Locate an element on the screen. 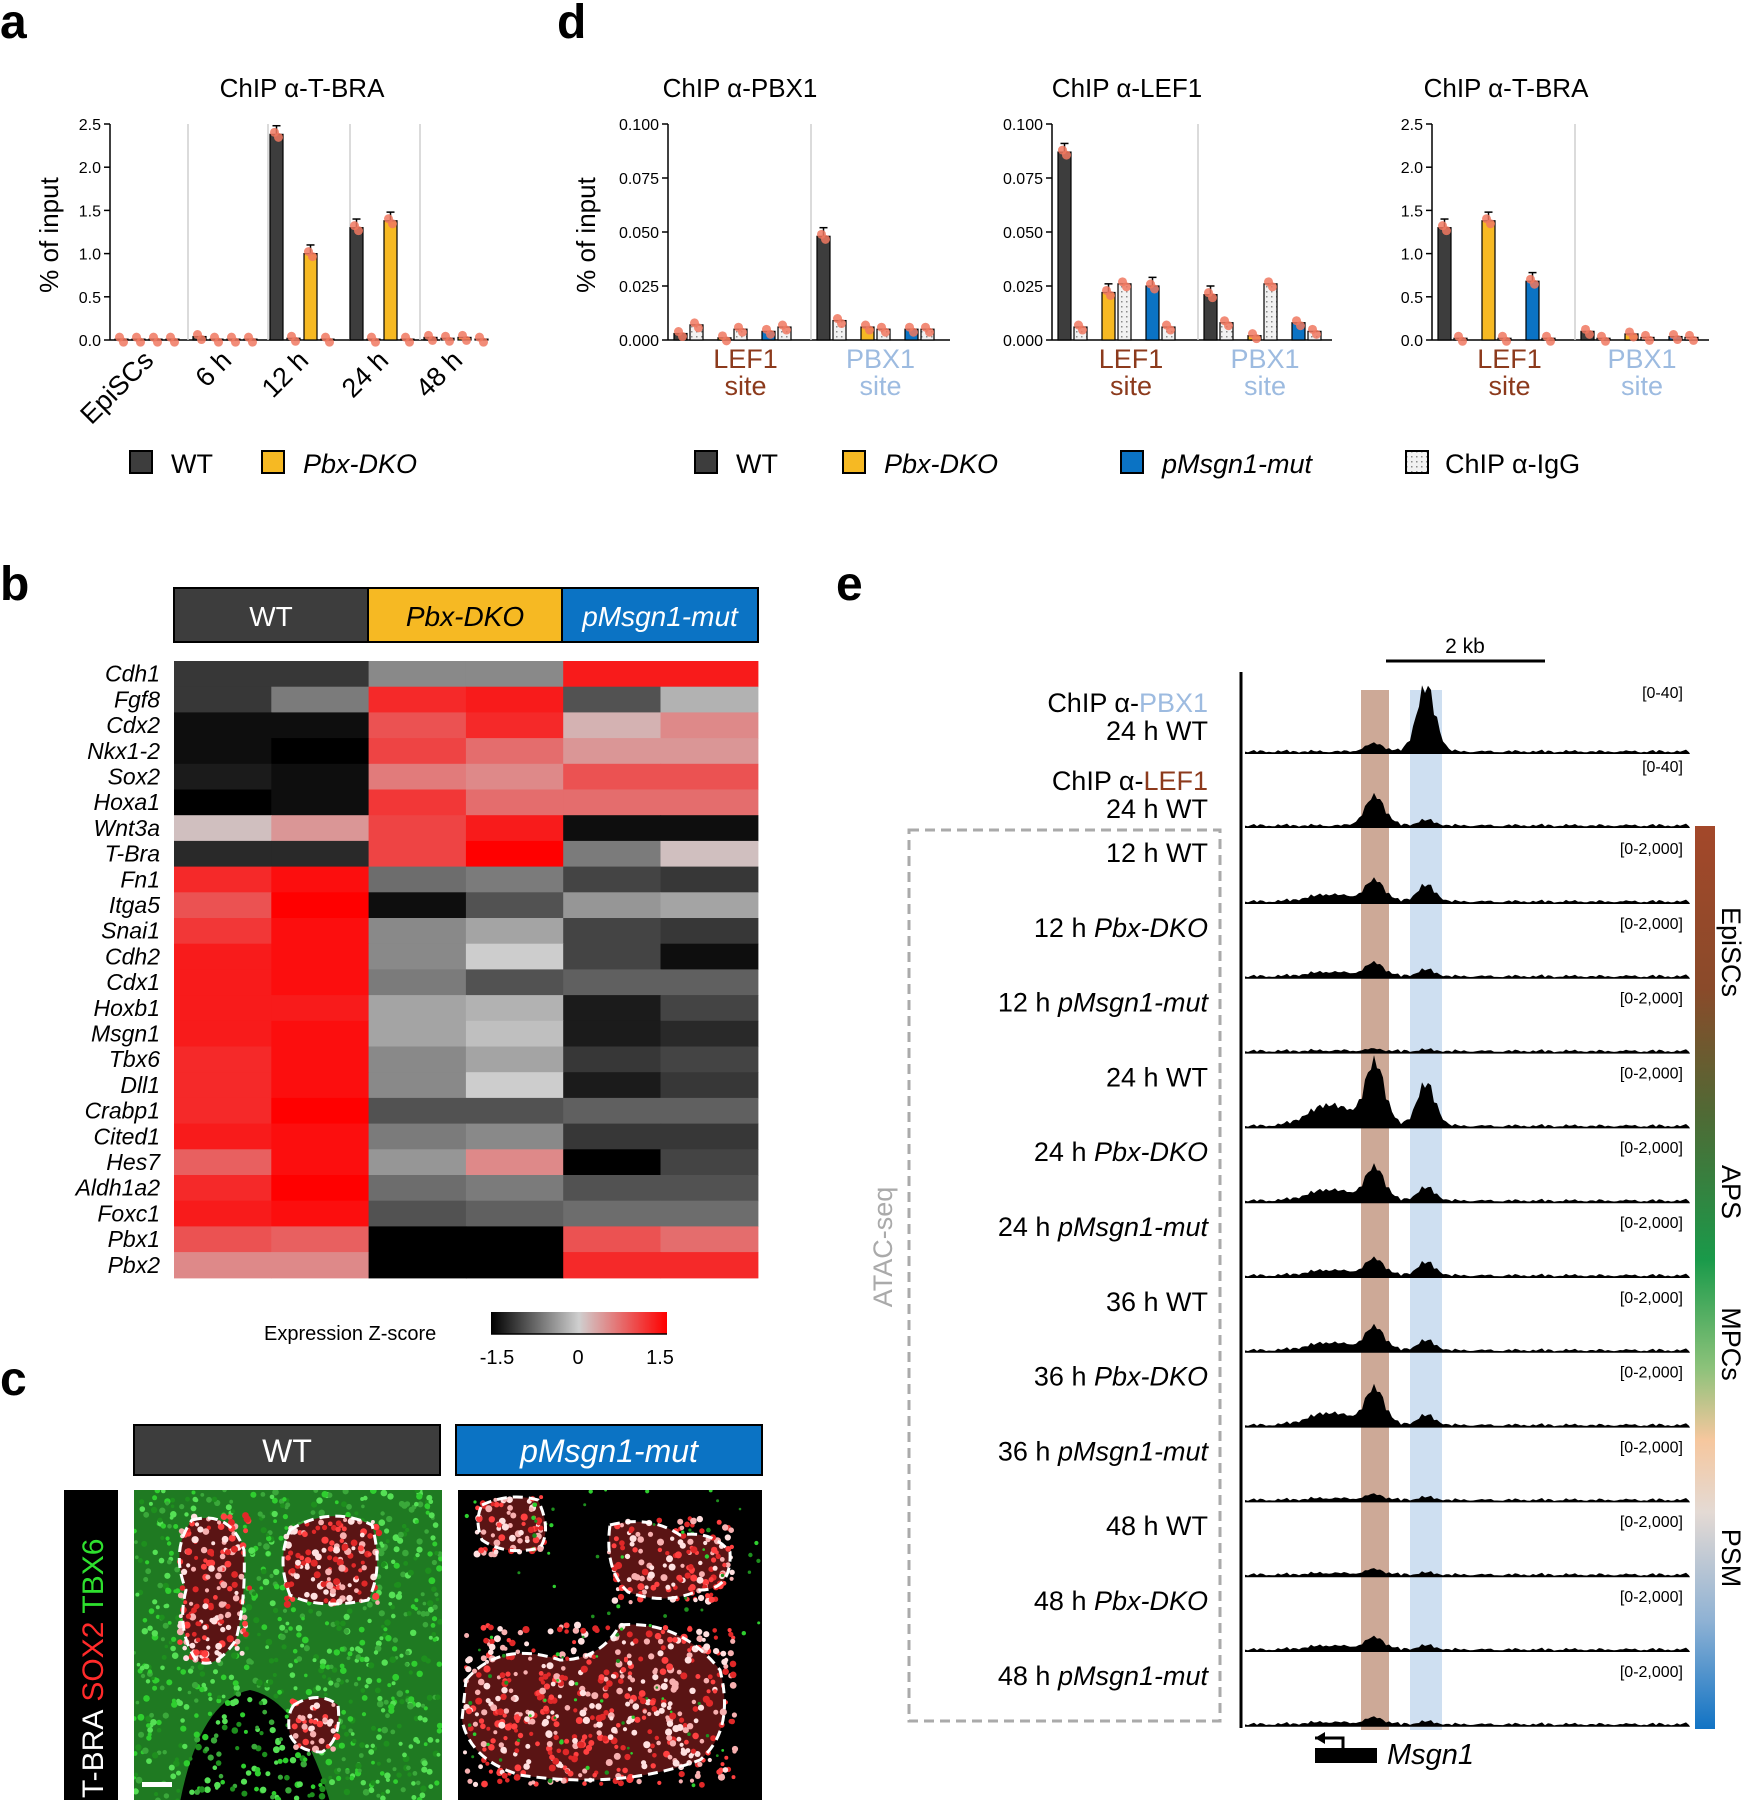 Image resolution: width=1750 pixels, height=1800 pixels. legend-dko-label: Pbx-DKO is located at coordinates (360, 464).